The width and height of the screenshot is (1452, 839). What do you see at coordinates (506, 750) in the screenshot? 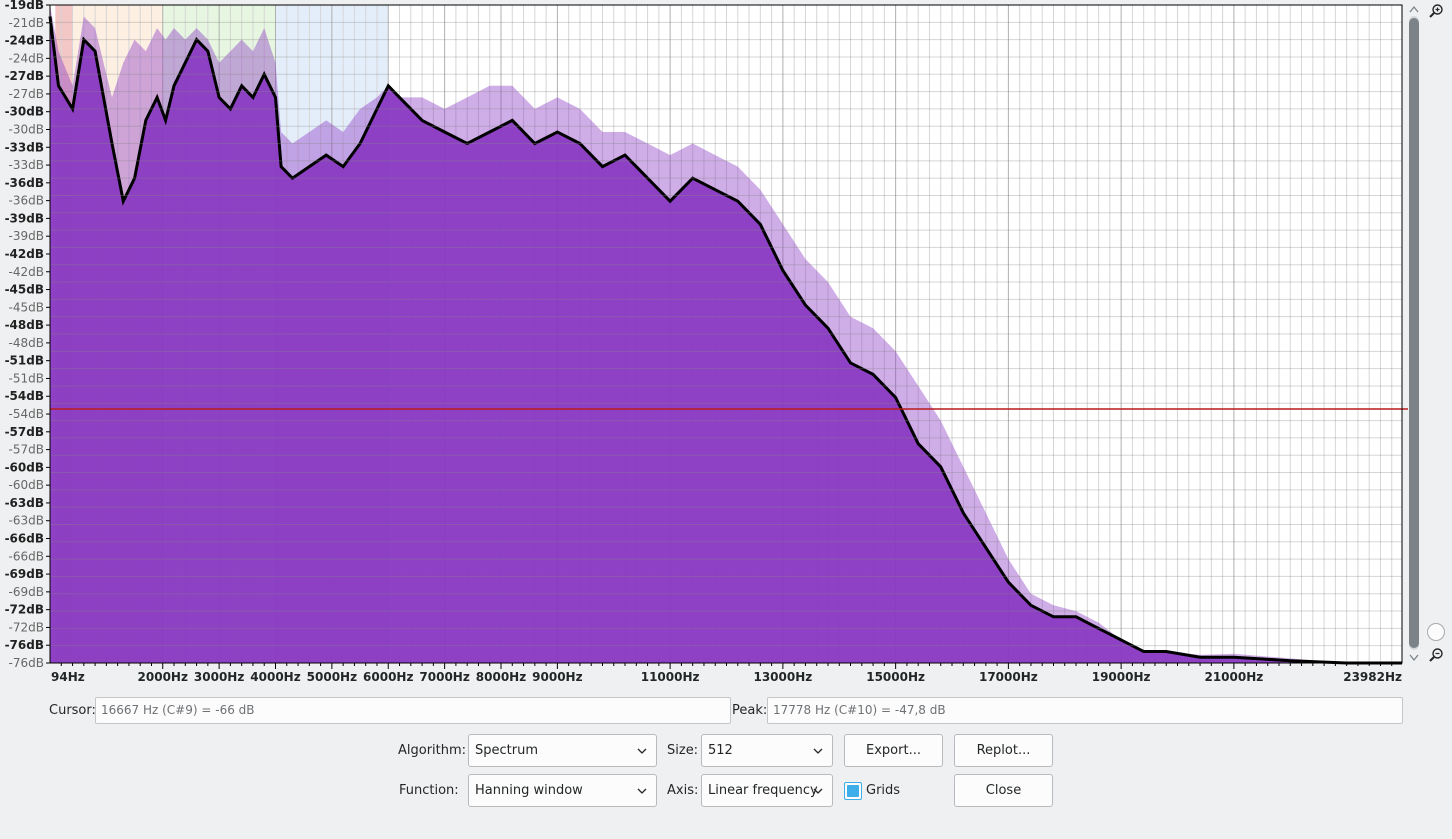
I see `algorithm-value: Spectrum` at bounding box center [506, 750].